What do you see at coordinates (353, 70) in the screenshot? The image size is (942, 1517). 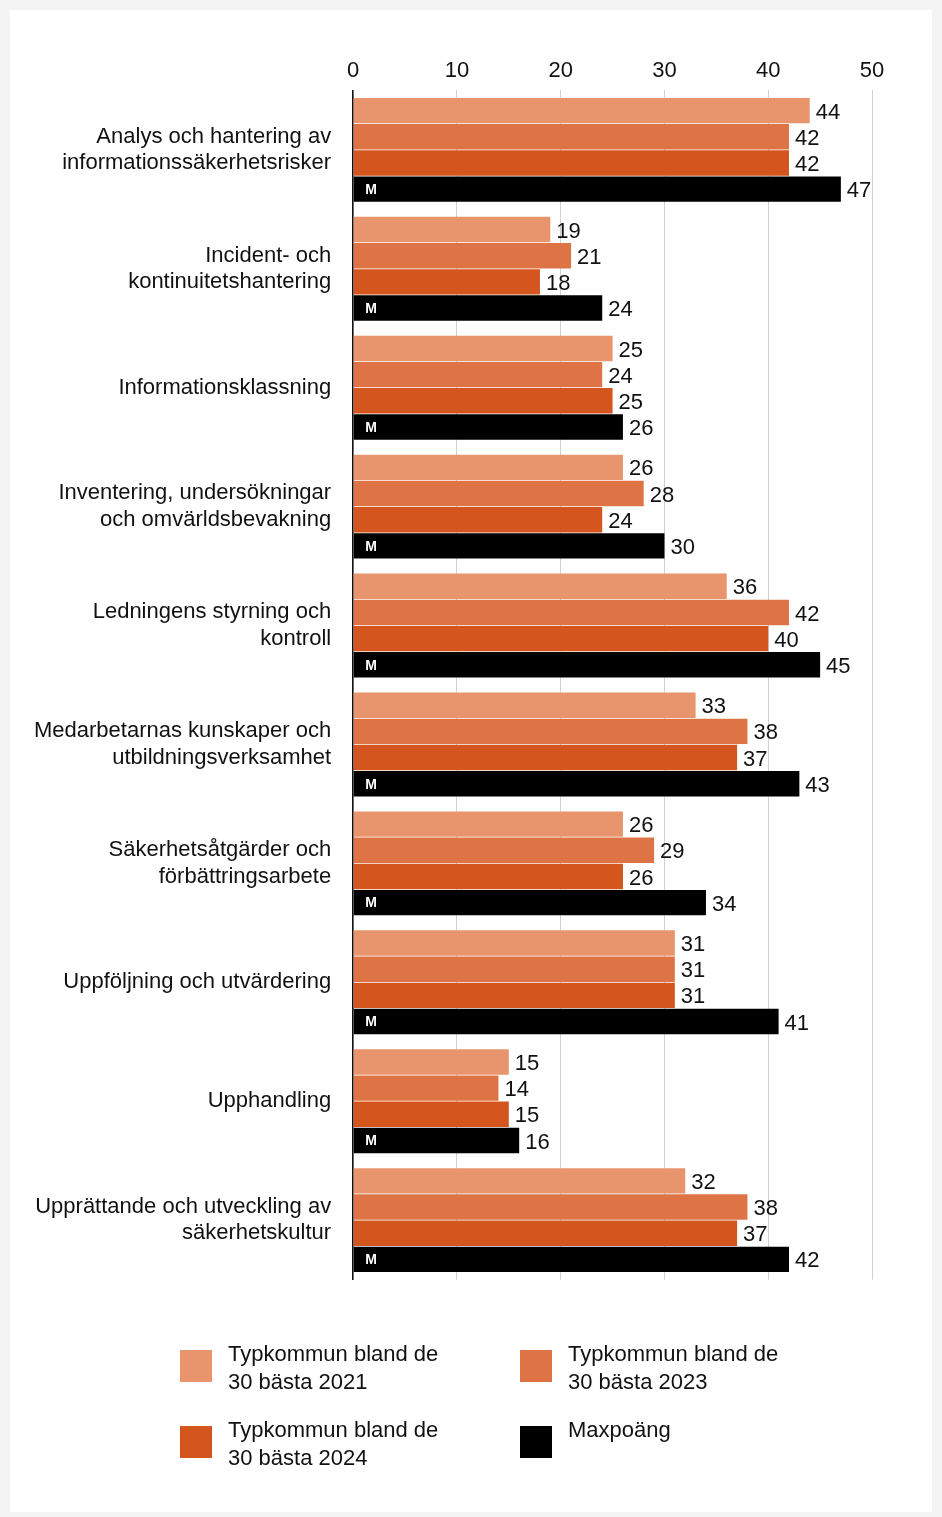 I see `x-tick-label: 0` at bounding box center [353, 70].